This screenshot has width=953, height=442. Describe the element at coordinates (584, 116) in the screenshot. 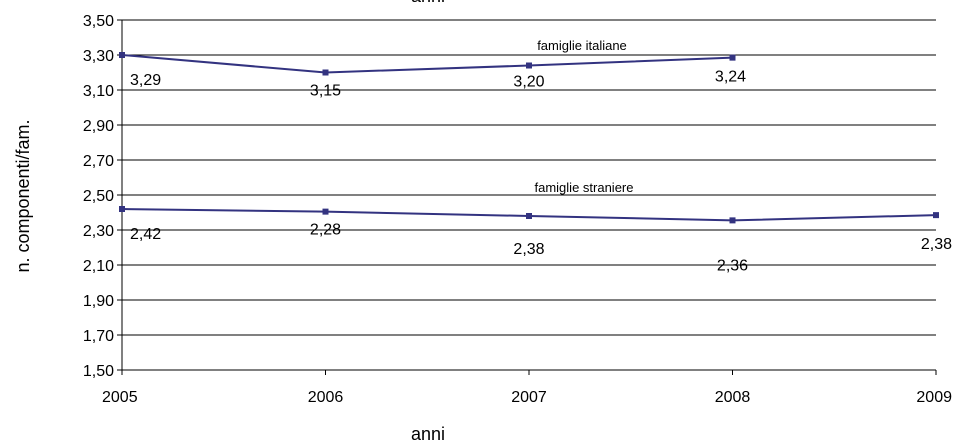

I see `series-annotations: famiglie italiane famiglie straniere` at that location.